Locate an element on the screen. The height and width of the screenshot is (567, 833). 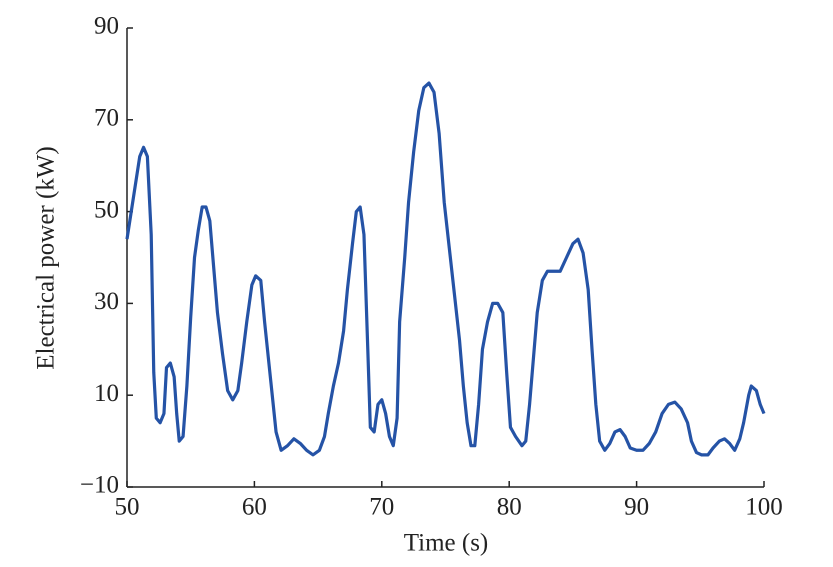
x-tick-label: 100 is located at coordinates (764, 507).